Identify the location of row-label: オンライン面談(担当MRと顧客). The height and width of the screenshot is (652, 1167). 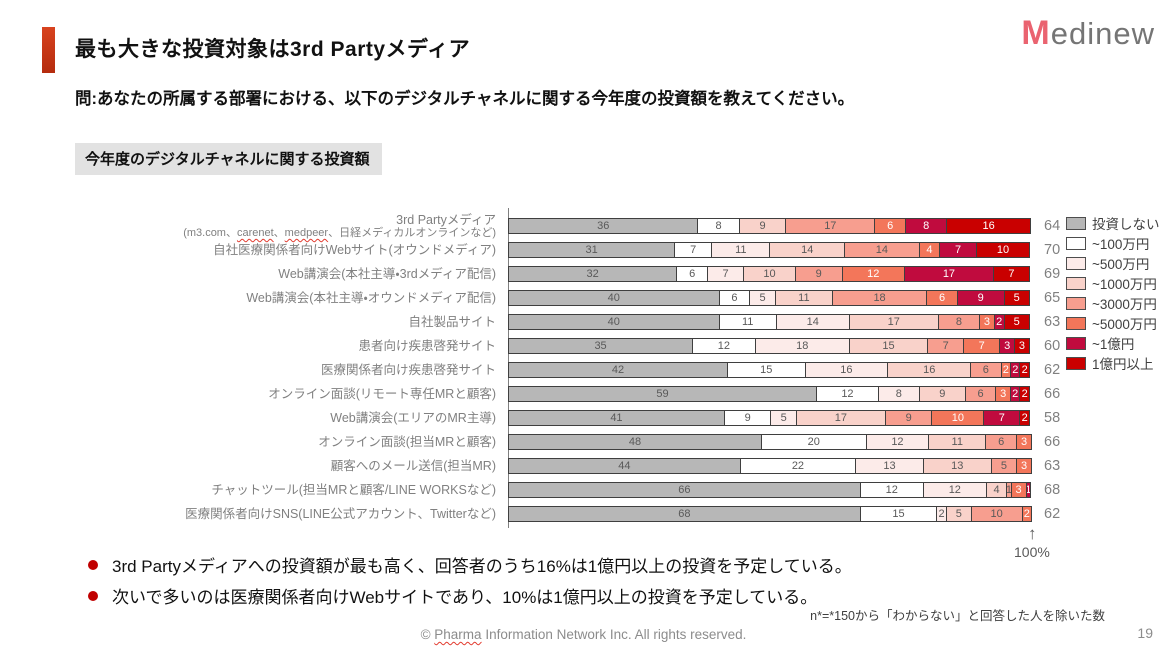
(407, 441).